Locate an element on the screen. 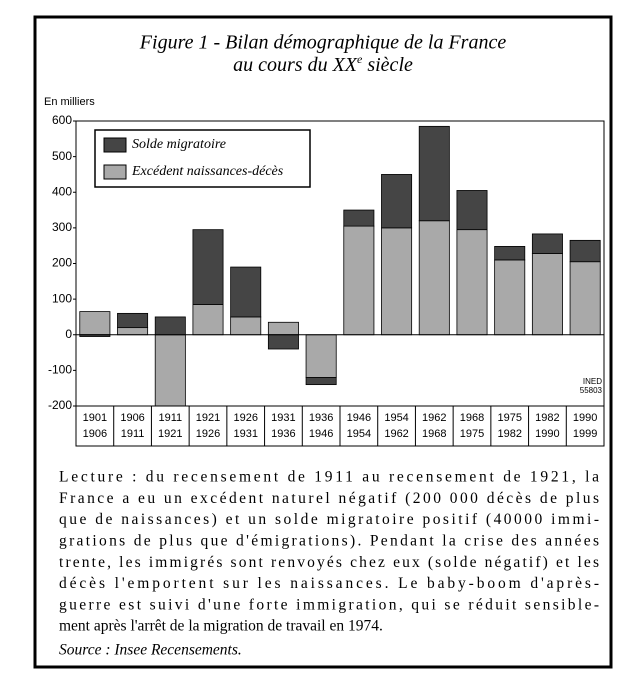  source-code: 55803 is located at coordinates (591, 390).